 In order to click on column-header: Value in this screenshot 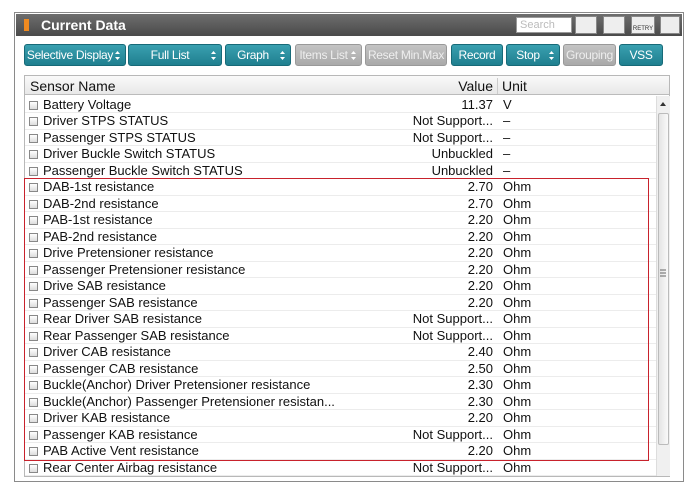, I will do `click(475, 86)`.